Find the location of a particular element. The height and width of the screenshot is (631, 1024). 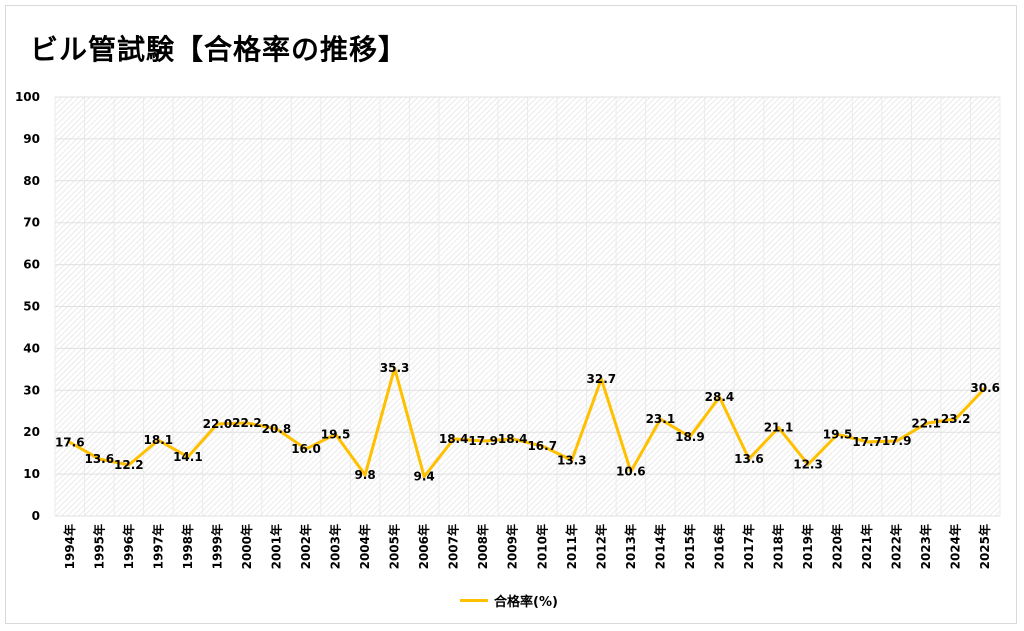

data-label: 13.3 is located at coordinates (572, 460).